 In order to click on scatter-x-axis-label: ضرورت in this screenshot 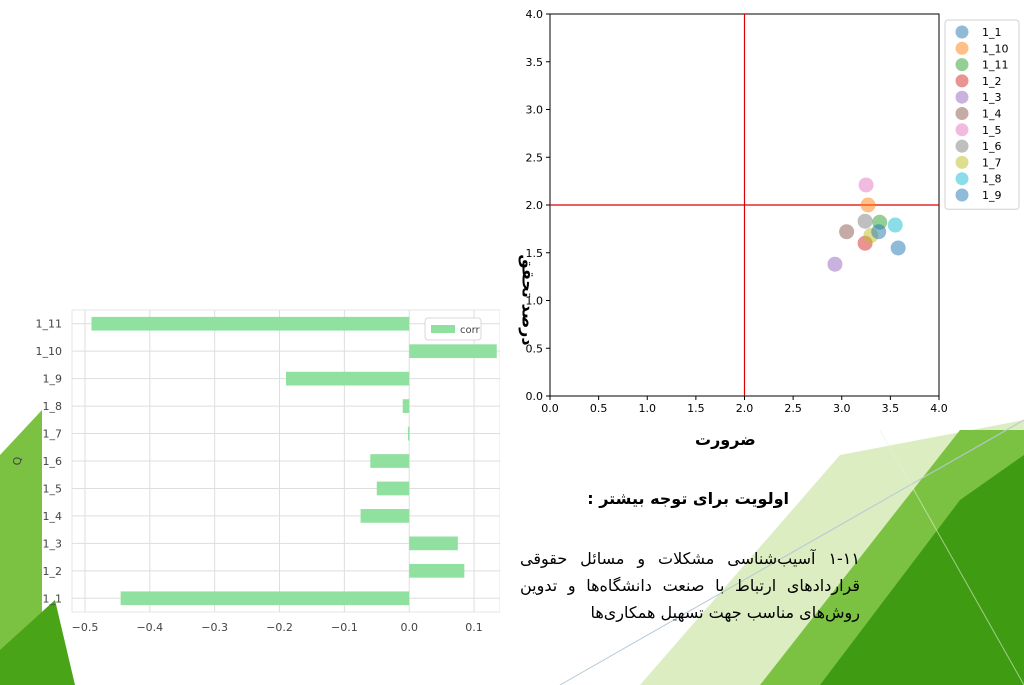, I will do `click(725, 439)`.